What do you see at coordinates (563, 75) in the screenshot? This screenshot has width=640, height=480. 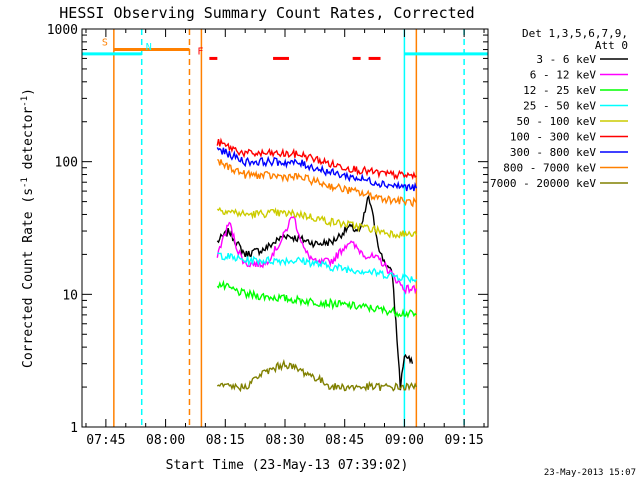 I see `legend-label: 6 - 12 keV` at bounding box center [563, 75].